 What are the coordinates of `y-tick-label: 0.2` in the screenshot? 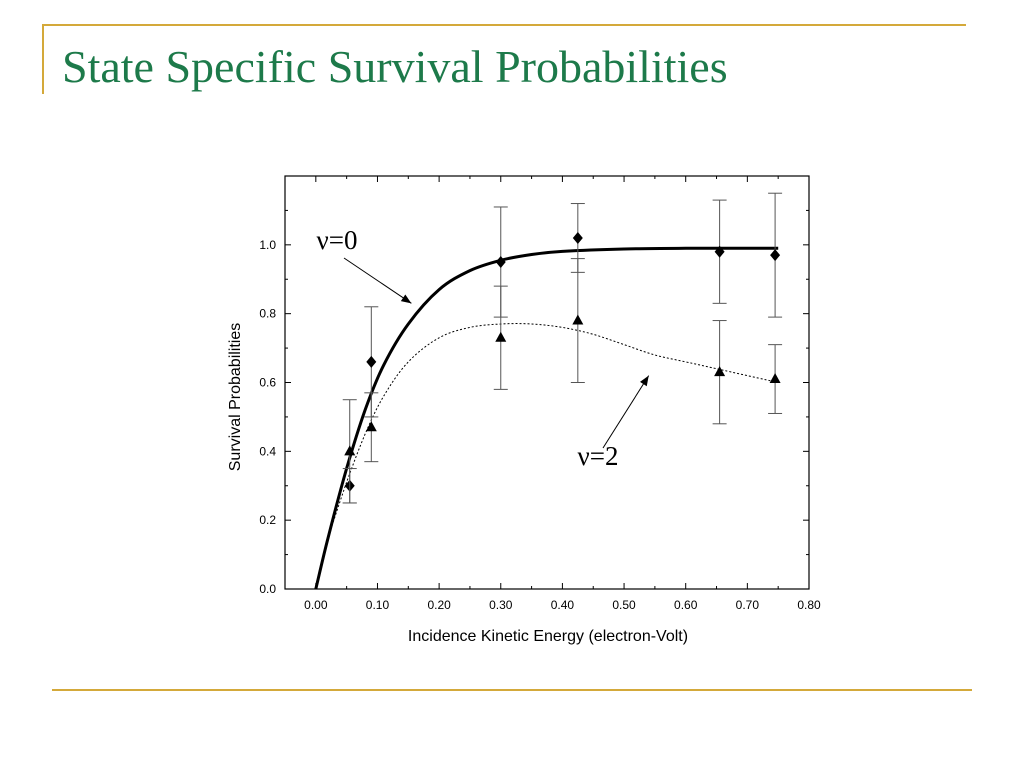 It's located at (267, 520).